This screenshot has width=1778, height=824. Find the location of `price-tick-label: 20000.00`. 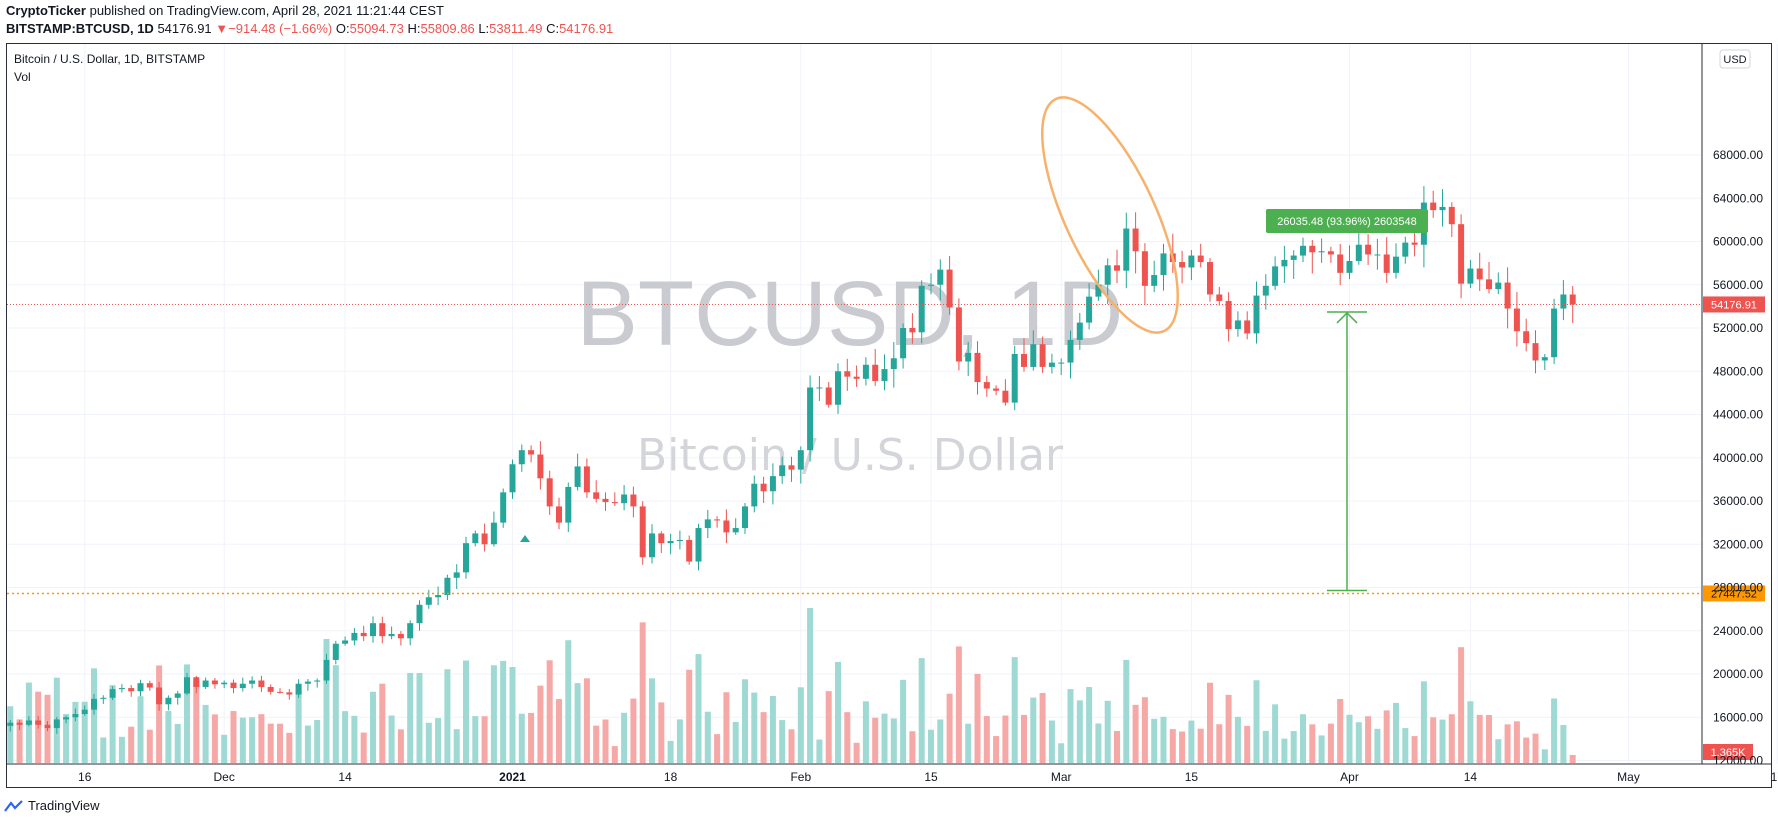

price-tick-label: 20000.00 is located at coordinates (1738, 674).